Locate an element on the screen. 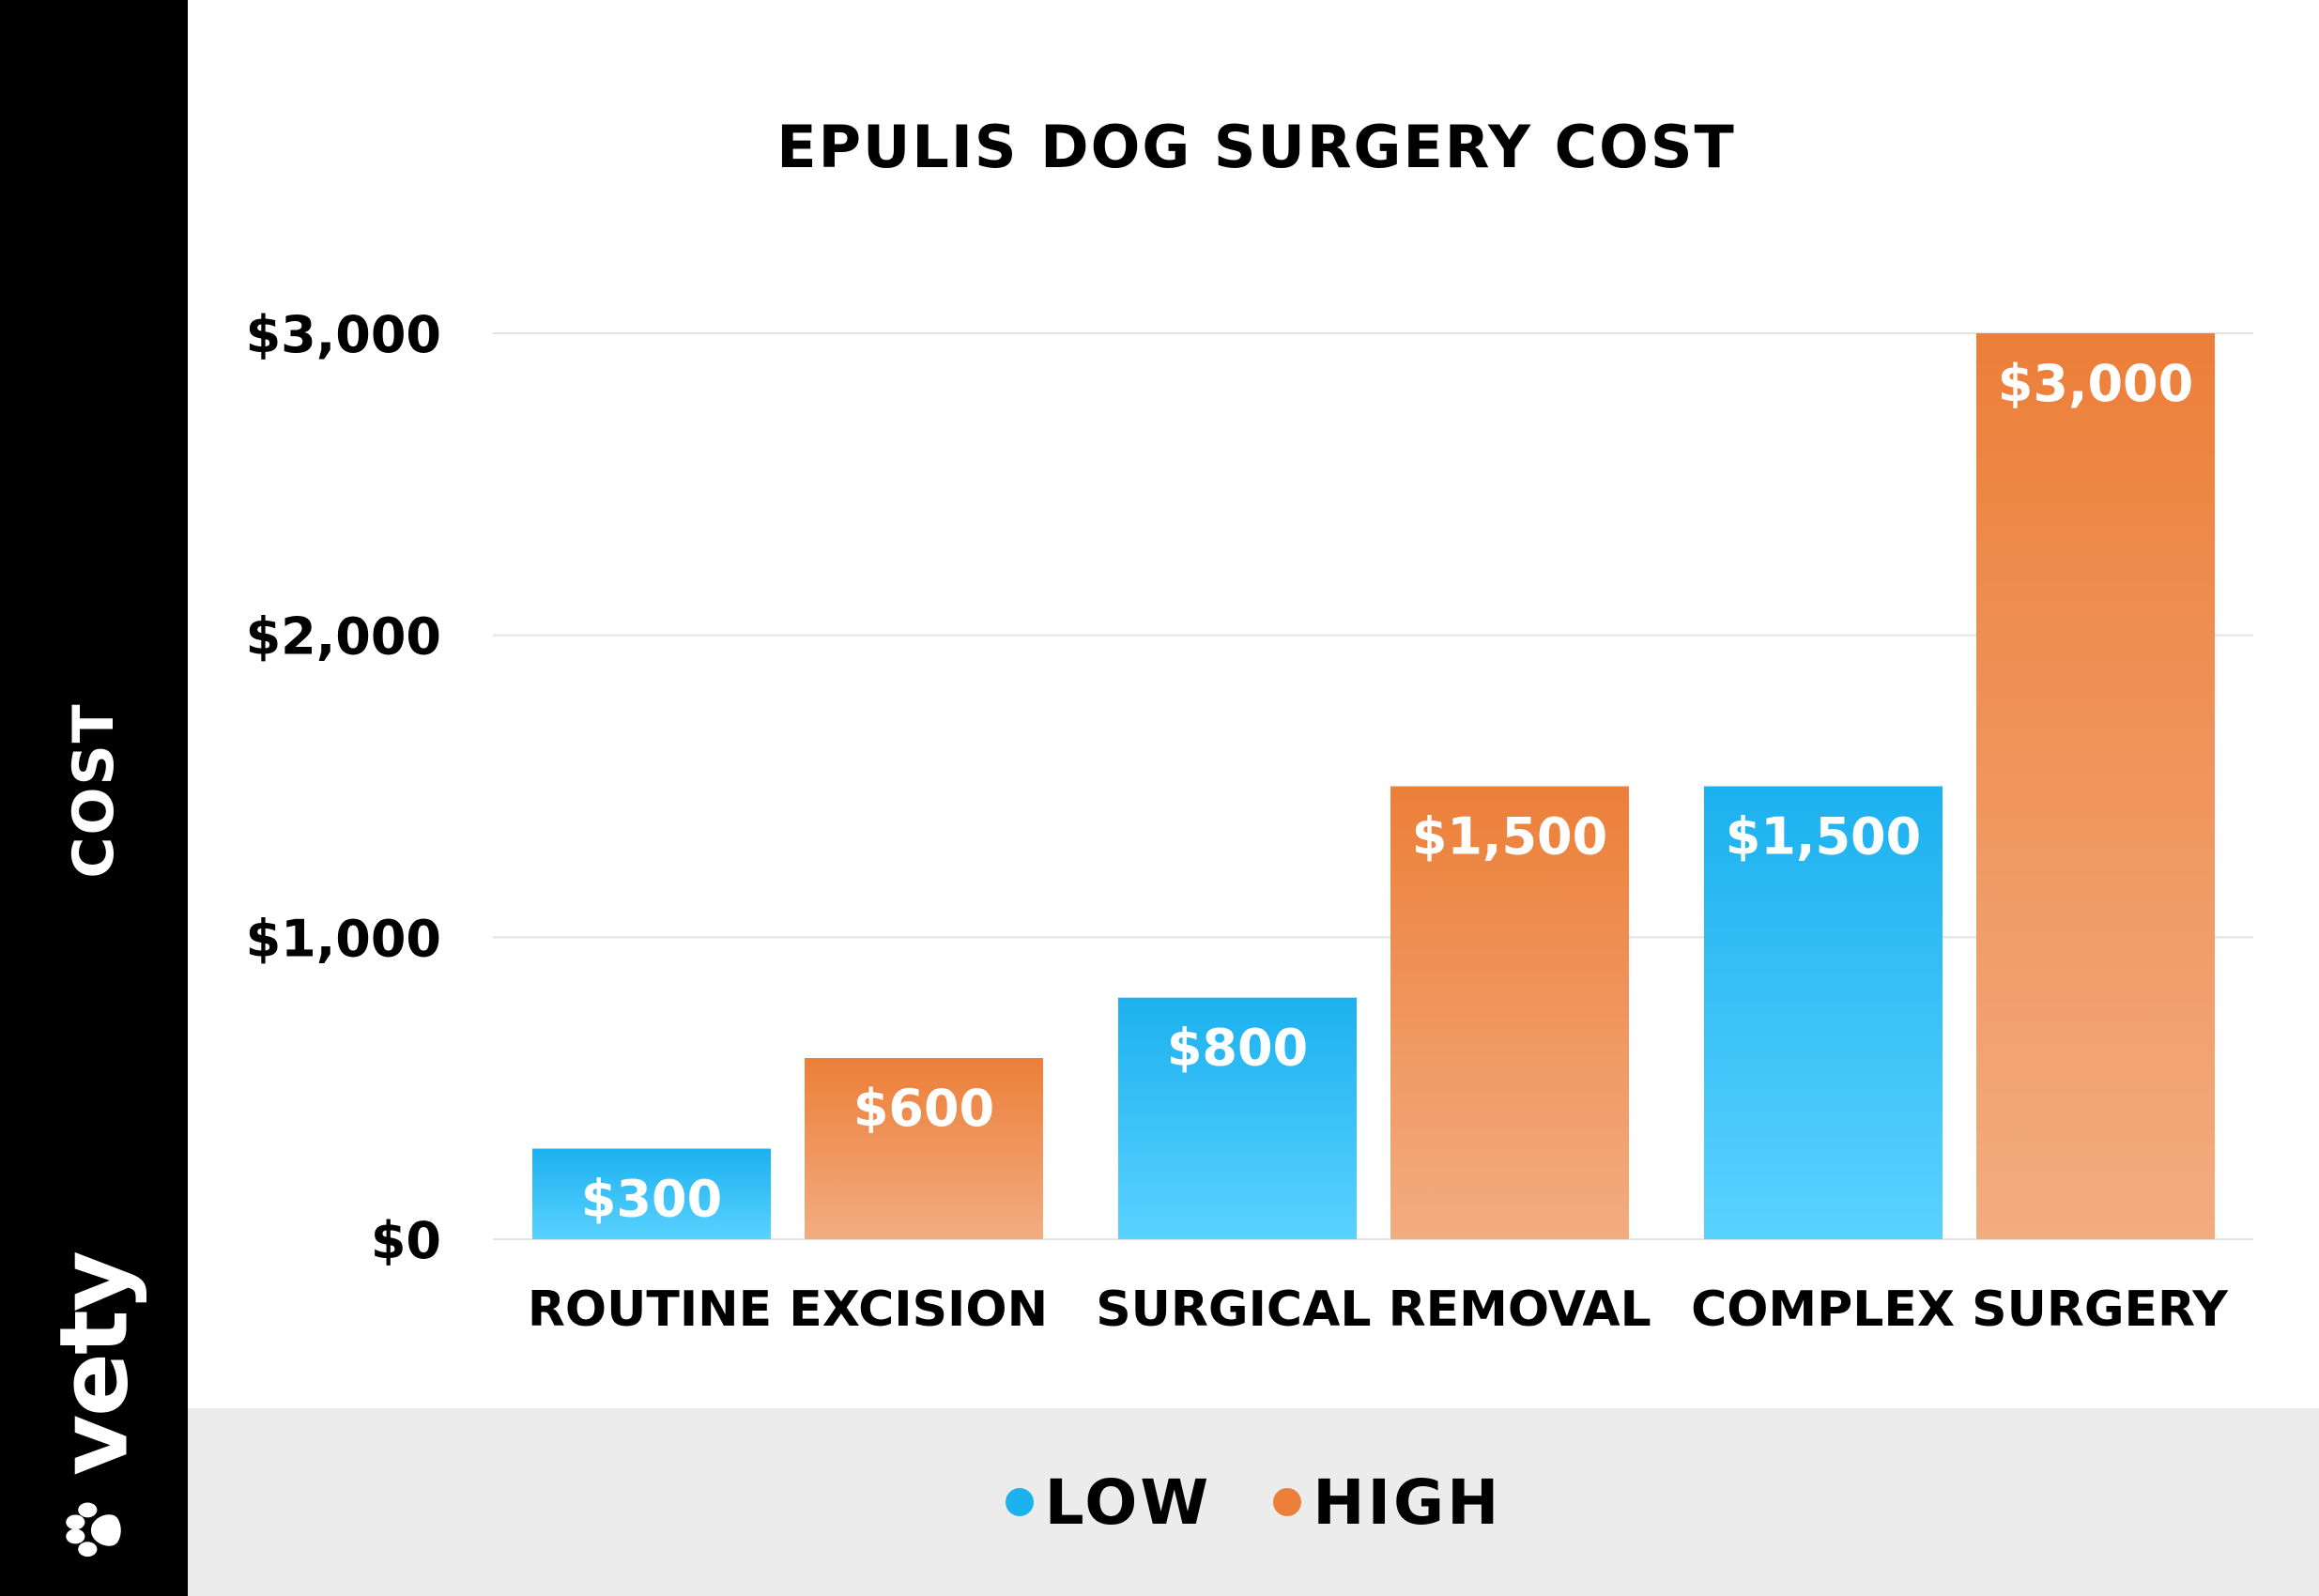  legend: LOW HIGH is located at coordinates (1253, 1502).